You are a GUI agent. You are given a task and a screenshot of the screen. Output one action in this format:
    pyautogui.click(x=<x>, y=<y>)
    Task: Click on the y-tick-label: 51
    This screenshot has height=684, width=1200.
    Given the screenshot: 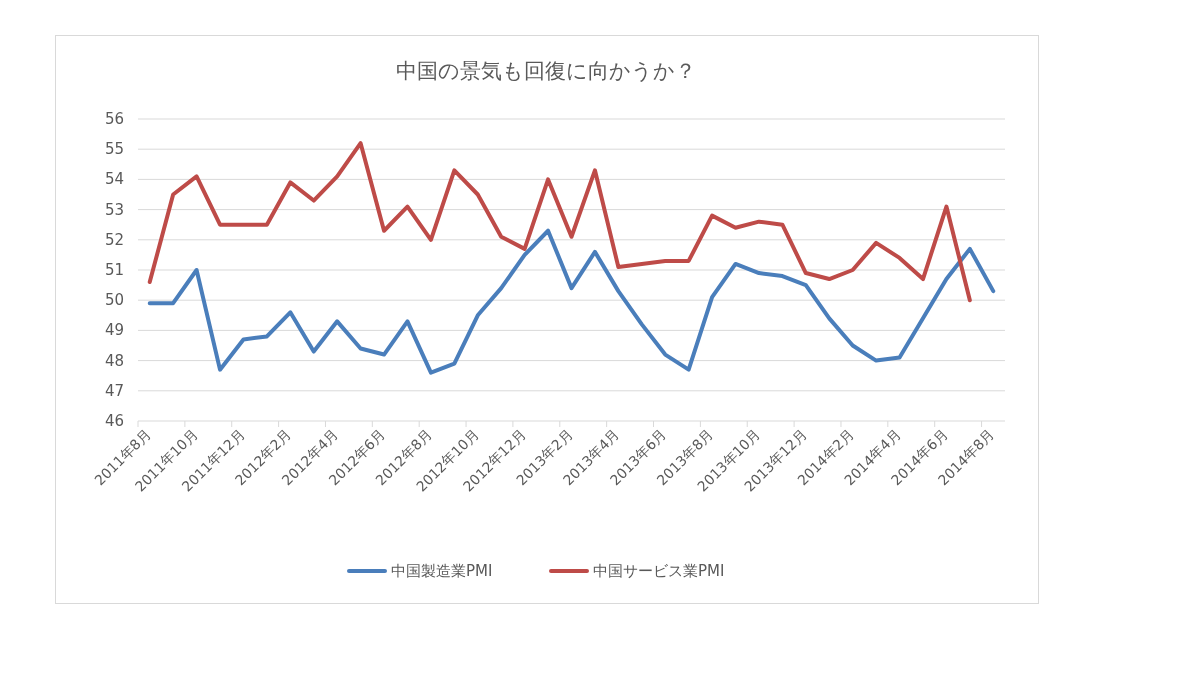 What is the action you would take?
    pyautogui.click(x=114, y=270)
    